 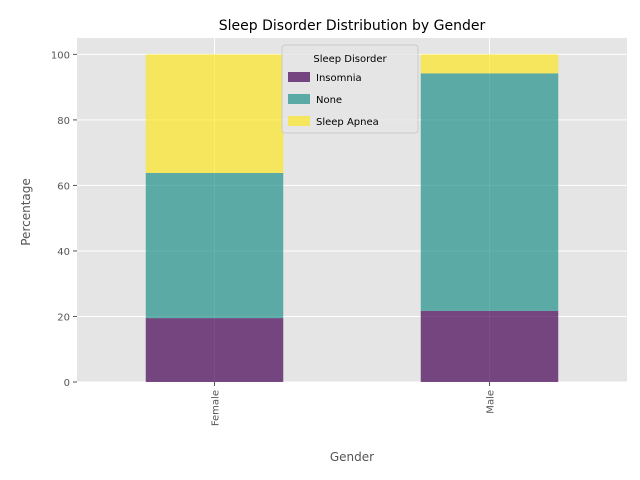 What do you see at coordinates (26, 212) in the screenshot?
I see `y-axis-label: Percentage` at bounding box center [26, 212].